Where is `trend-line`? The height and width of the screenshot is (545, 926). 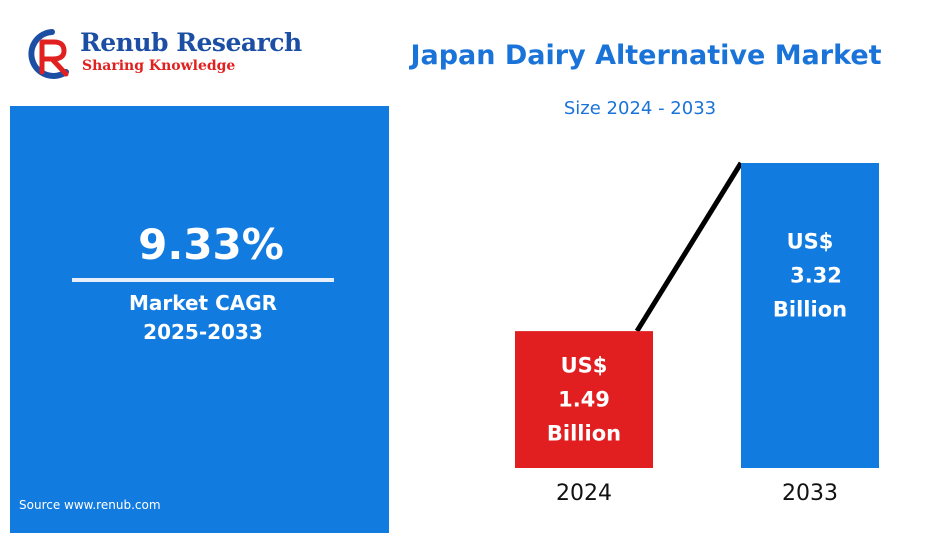
trend-line is located at coordinates (689, 247).